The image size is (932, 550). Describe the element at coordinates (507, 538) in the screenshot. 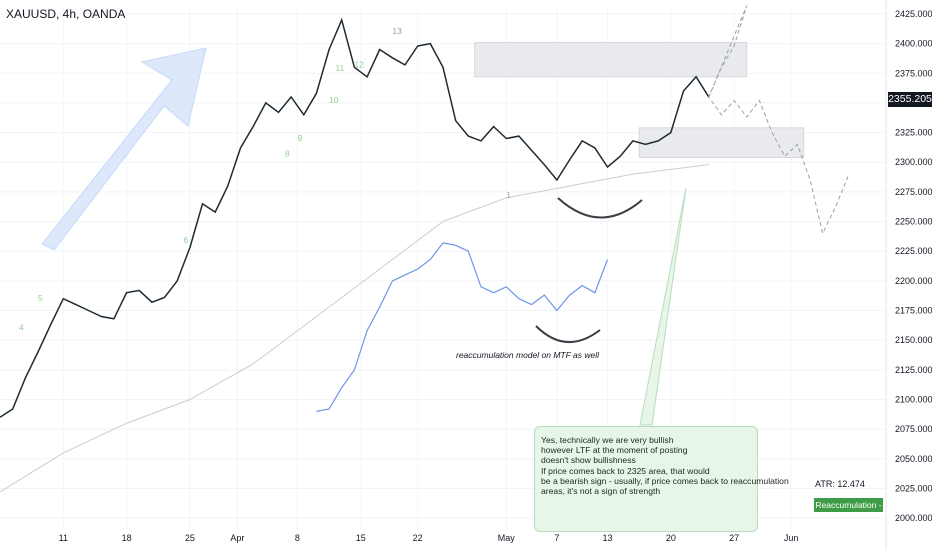

I see `x-tick-label: May` at that location.